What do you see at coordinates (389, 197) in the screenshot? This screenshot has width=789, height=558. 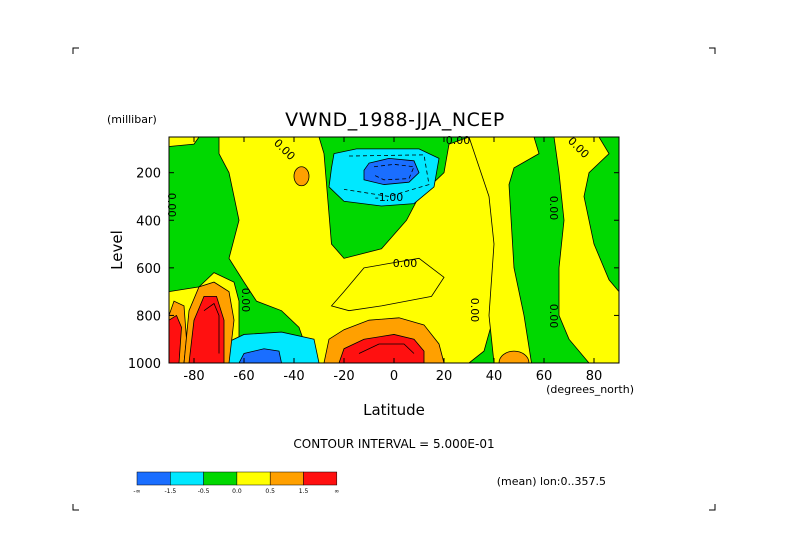 I see `contour-label: -1.00` at bounding box center [389, 197].